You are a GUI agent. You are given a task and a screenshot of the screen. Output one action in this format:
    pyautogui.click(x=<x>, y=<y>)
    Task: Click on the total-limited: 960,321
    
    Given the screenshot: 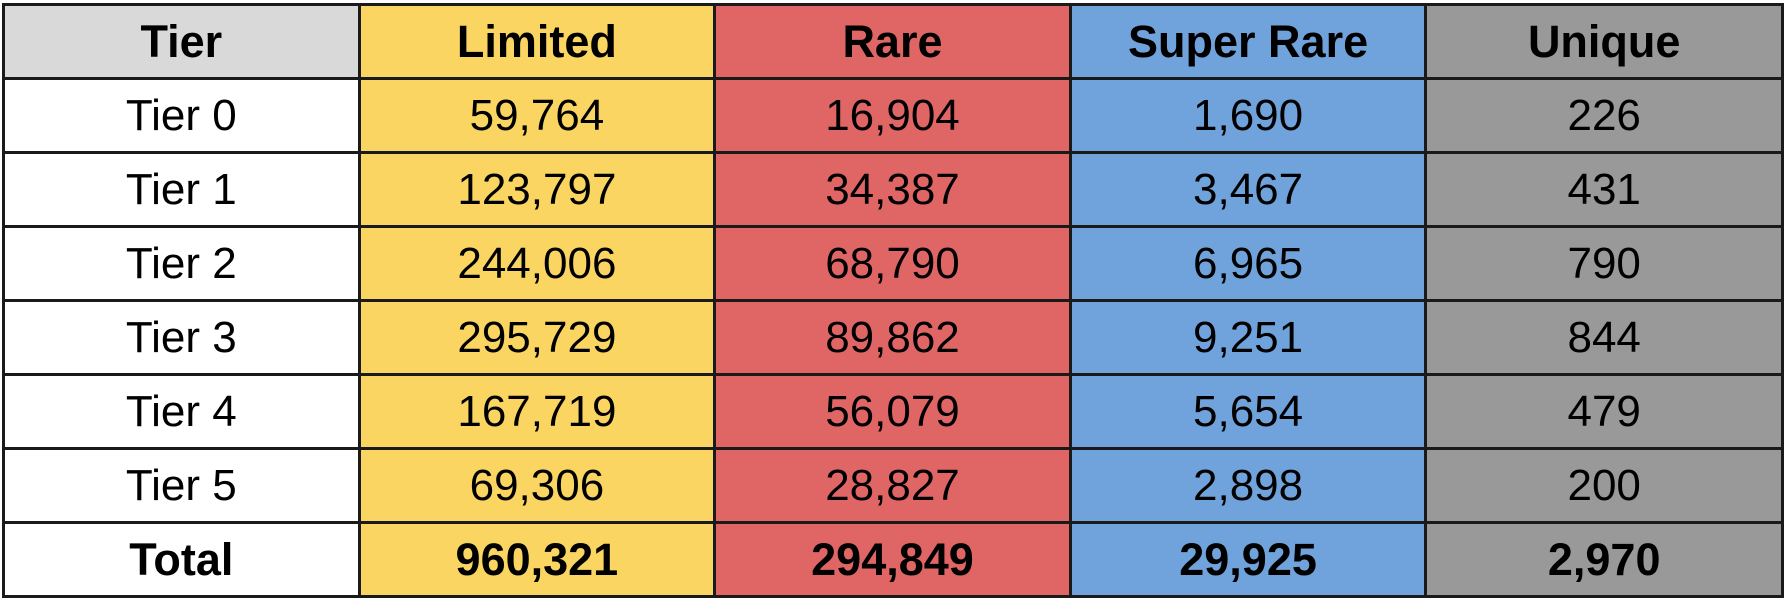 What is the action you would take?
    pyautogui.click(x=537, y=559)
    